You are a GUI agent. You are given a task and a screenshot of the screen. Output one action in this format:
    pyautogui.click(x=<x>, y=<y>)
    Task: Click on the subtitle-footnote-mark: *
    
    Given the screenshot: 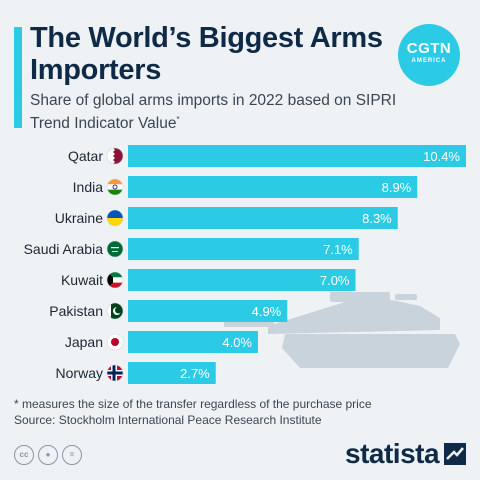 What is the action you would take?
    pyautogui.click(x=178, y=119)
    